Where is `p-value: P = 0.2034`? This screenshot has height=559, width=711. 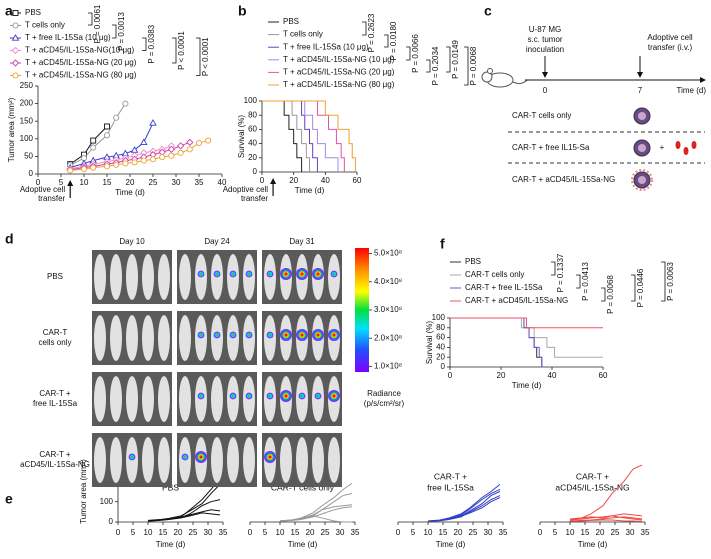 p-value: P = 0.2034 is located at coordinates (435, 65).